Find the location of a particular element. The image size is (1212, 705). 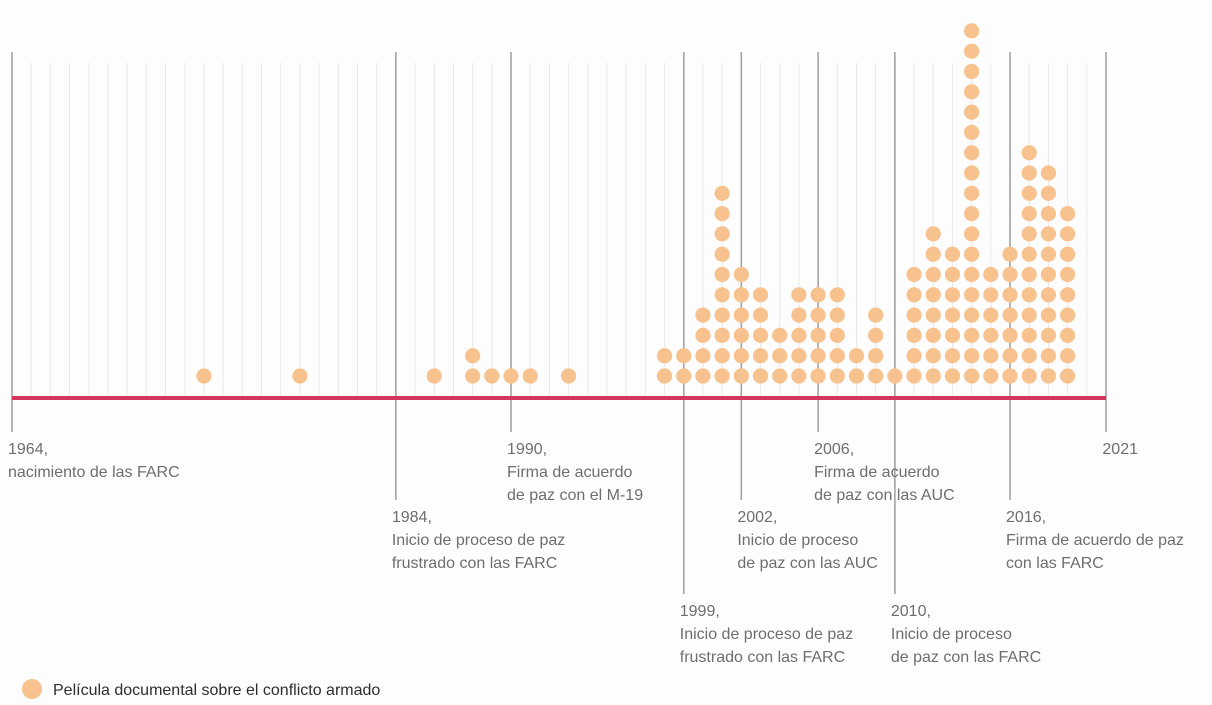

doc-dot-1993 is located at coordinates (568, 376).